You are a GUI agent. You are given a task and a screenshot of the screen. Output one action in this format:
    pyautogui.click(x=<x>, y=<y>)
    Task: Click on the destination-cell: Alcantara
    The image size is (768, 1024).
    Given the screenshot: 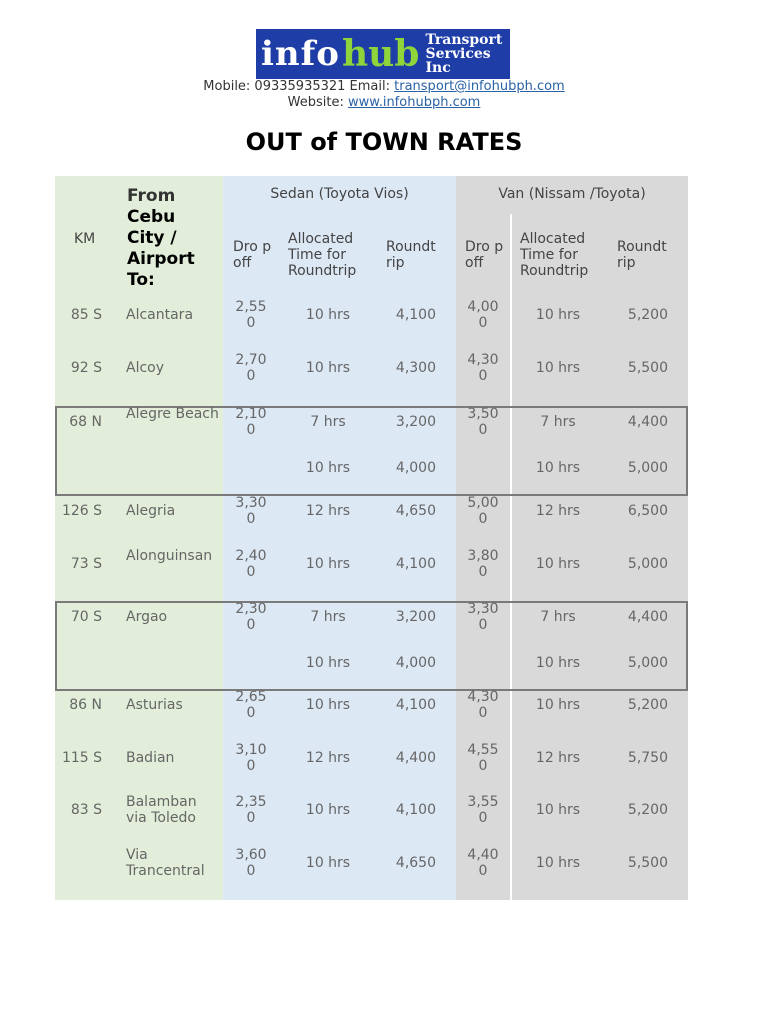 What is the action you would take?
    pyautogui.click(x=160, y=315)
    